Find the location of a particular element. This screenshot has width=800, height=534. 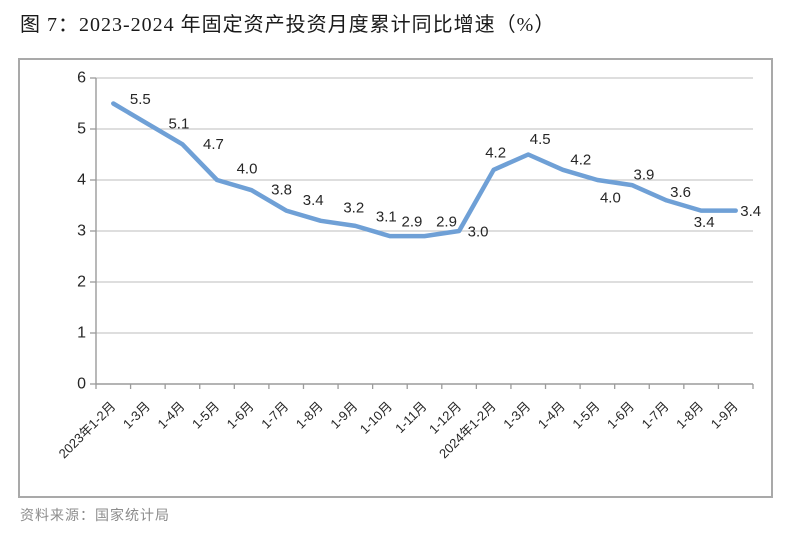

data-point-label: 4.5 is located at coordinates (540, 139).